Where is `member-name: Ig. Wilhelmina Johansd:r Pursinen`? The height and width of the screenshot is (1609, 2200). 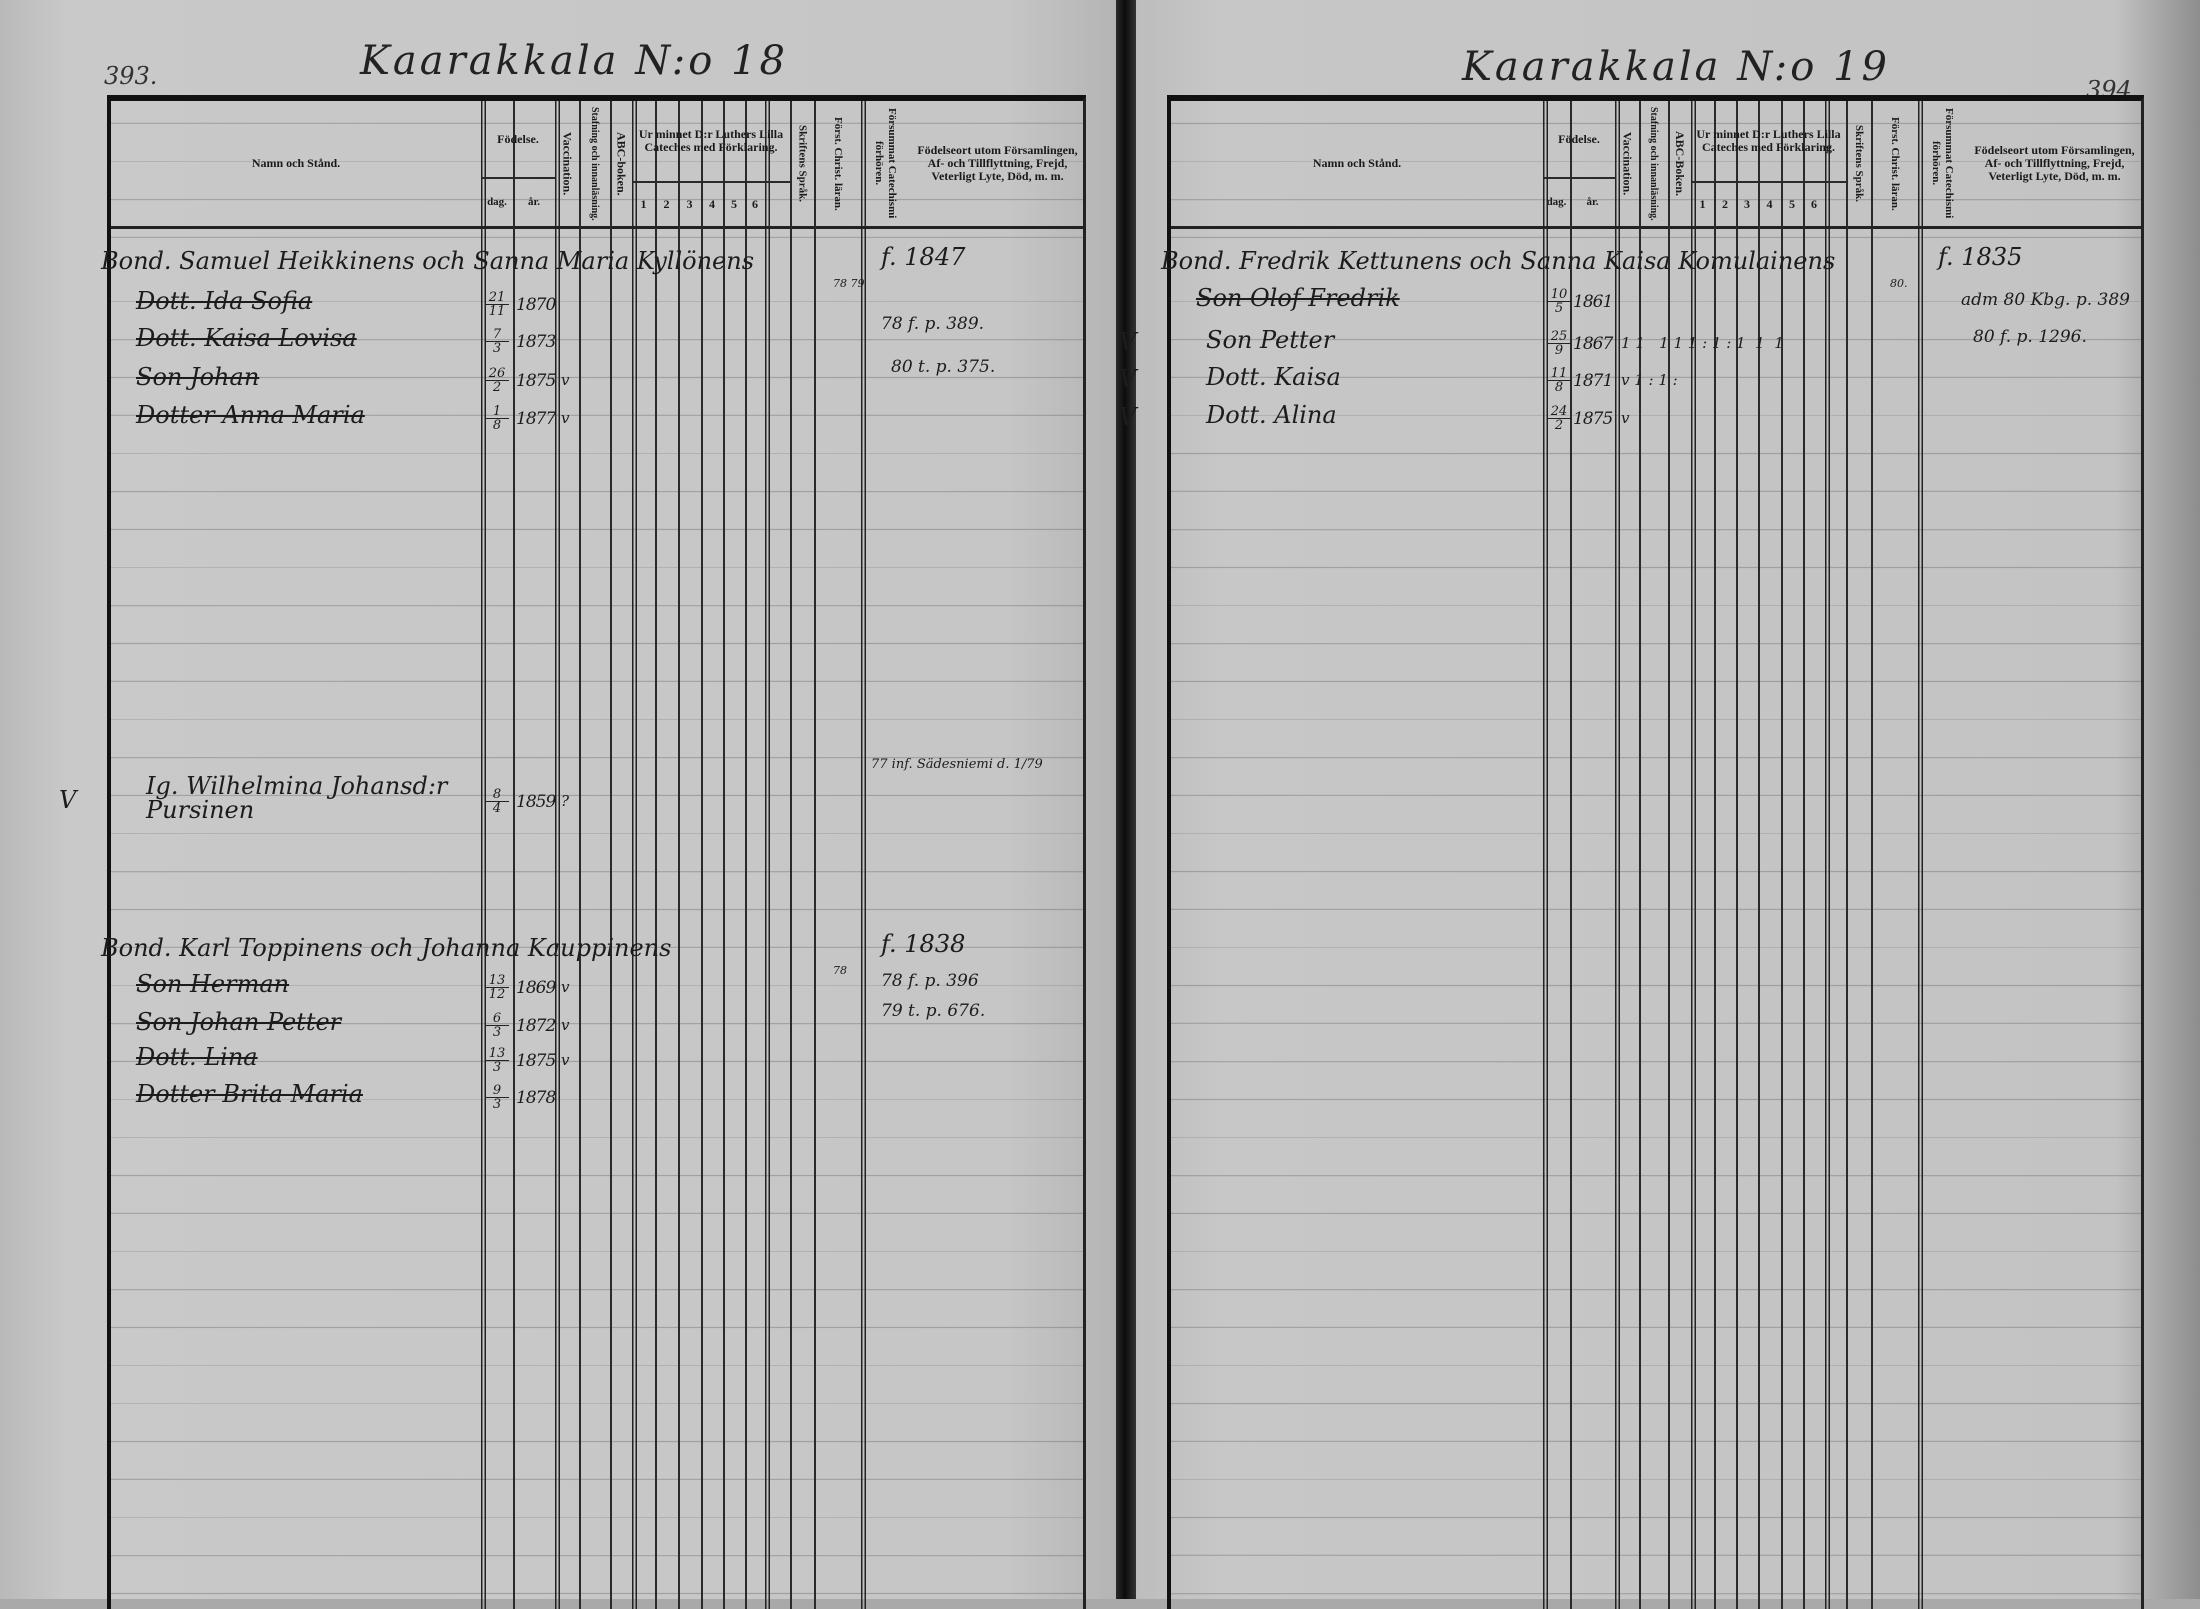 member-name: Ig. Wilhelmina Johansd:r Pursinen is located at coordinates (297, 798).